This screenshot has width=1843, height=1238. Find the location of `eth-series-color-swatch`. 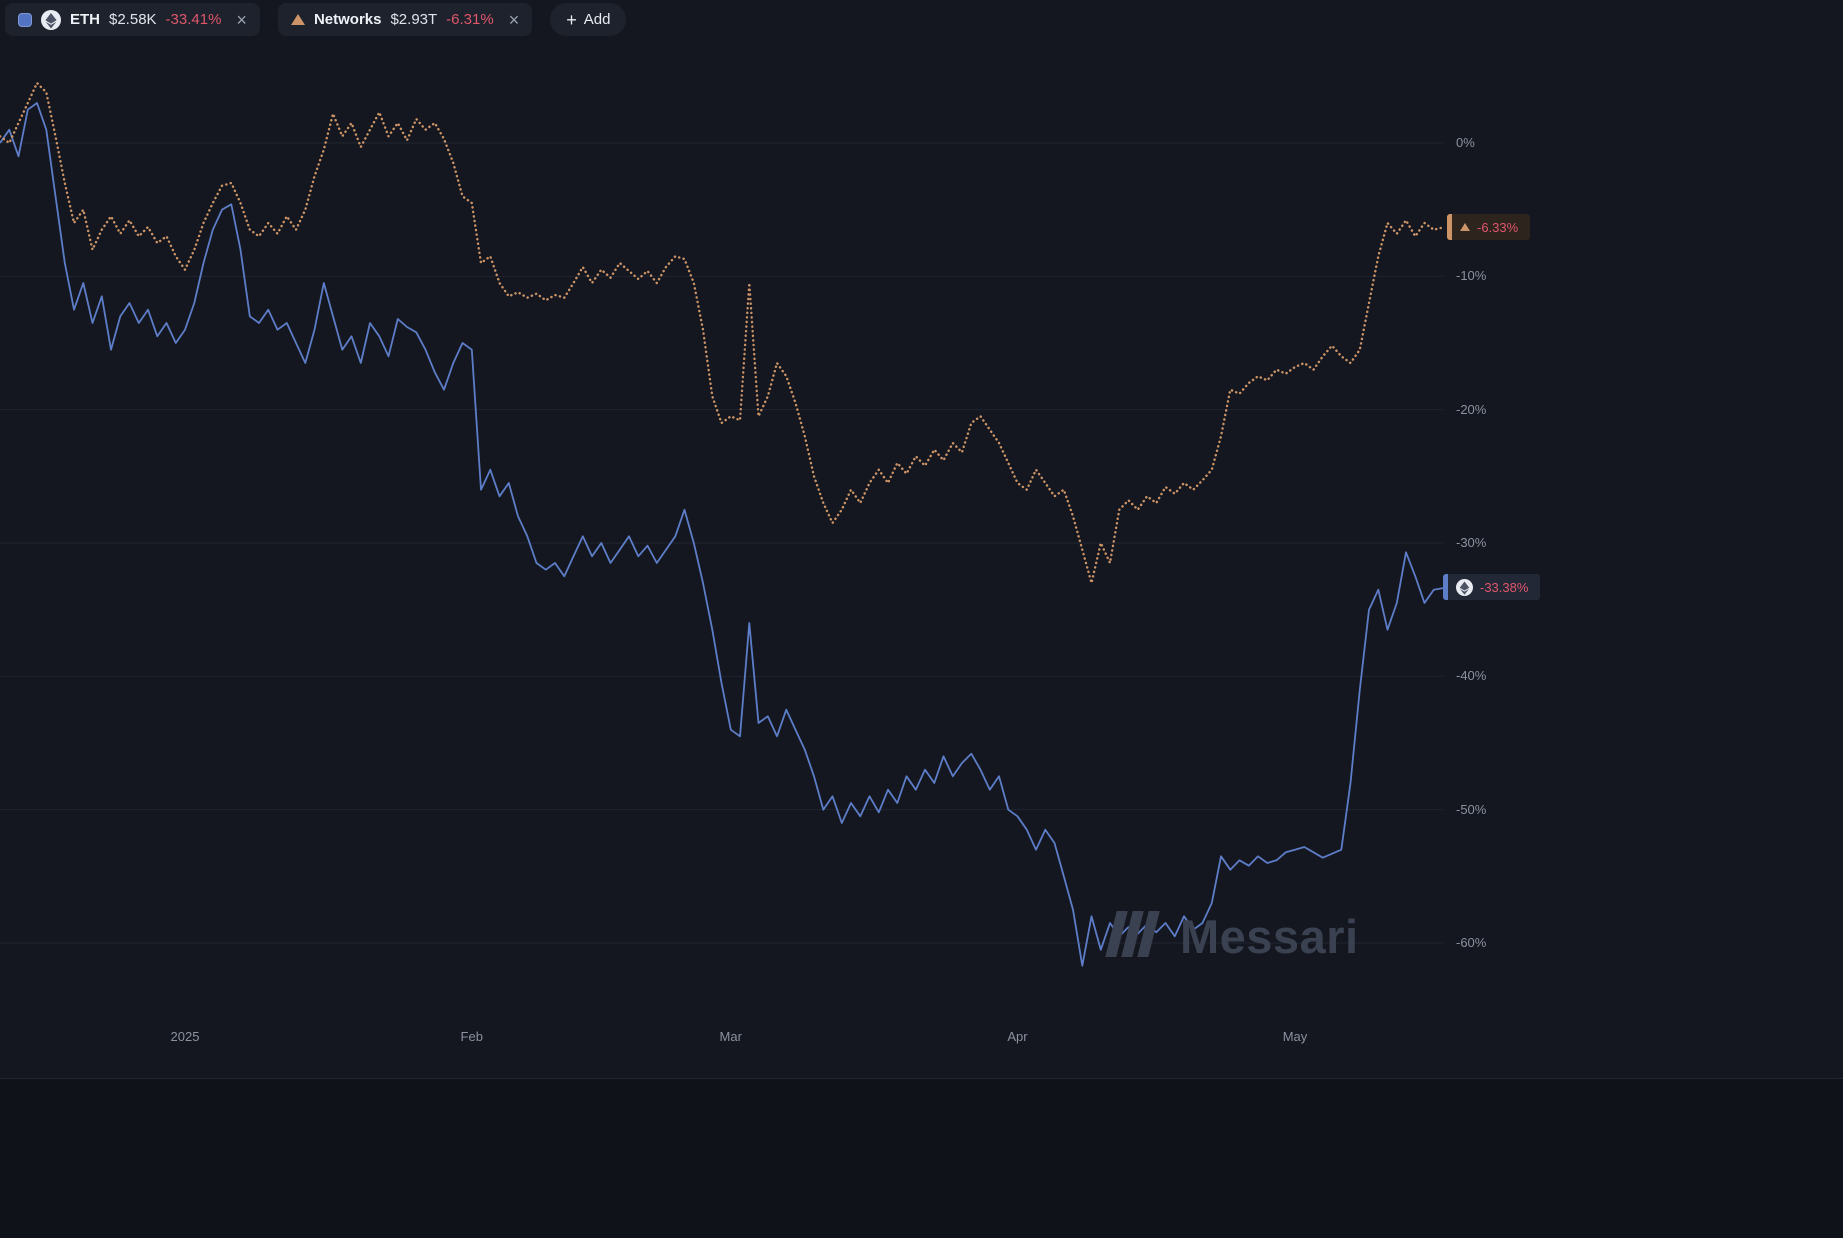

eth-series-color-swatch is located at coordinates (25, 19).